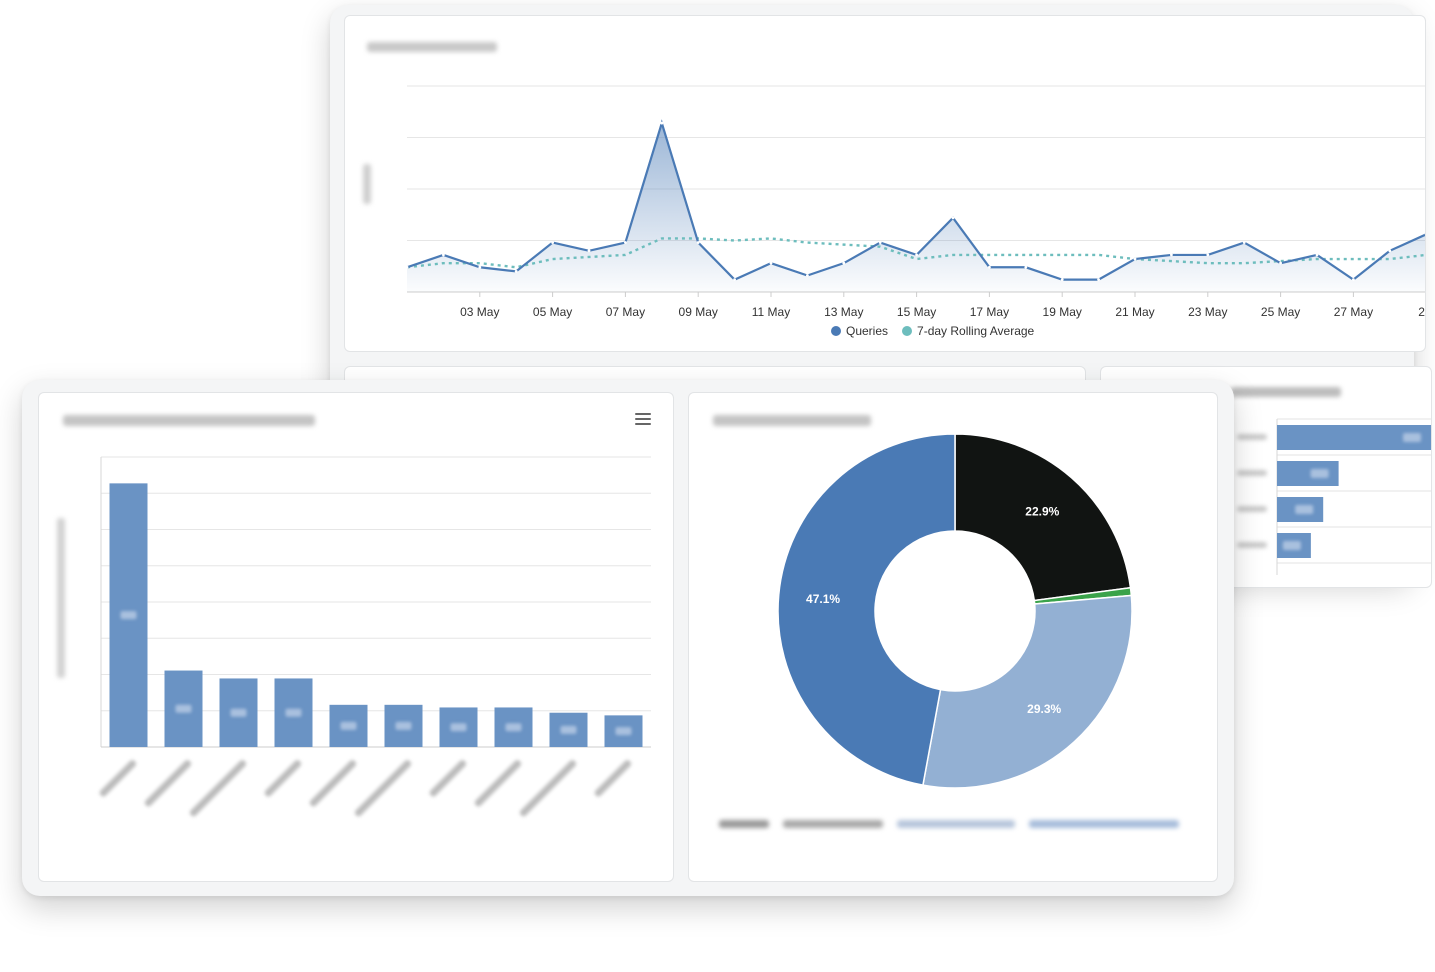 This screenshot has width=1435, height=972. I want to click on hamburger-menu-icon, so click(643, 419).